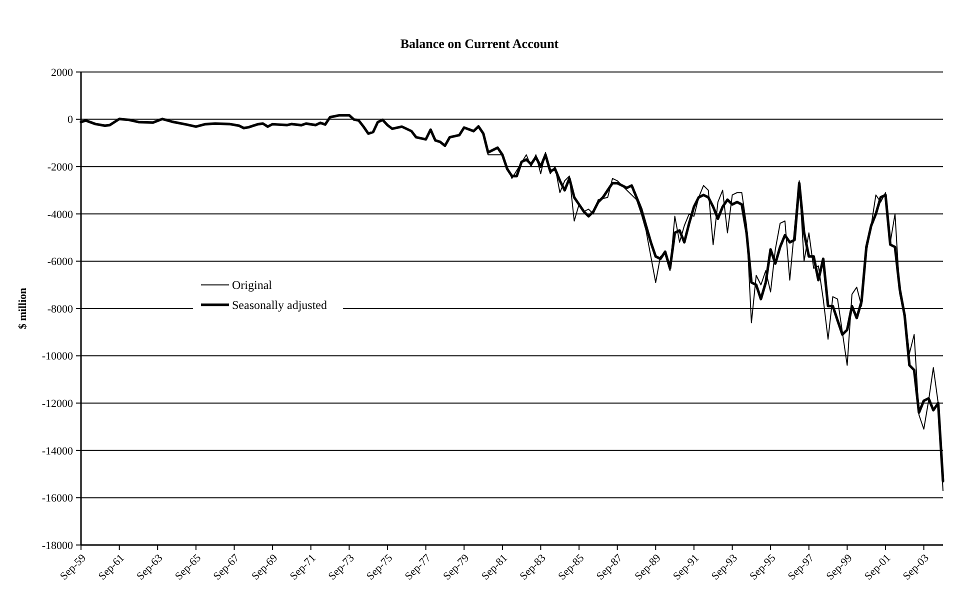  I want to click on y-tick-label: 2000, so click(62, 72).